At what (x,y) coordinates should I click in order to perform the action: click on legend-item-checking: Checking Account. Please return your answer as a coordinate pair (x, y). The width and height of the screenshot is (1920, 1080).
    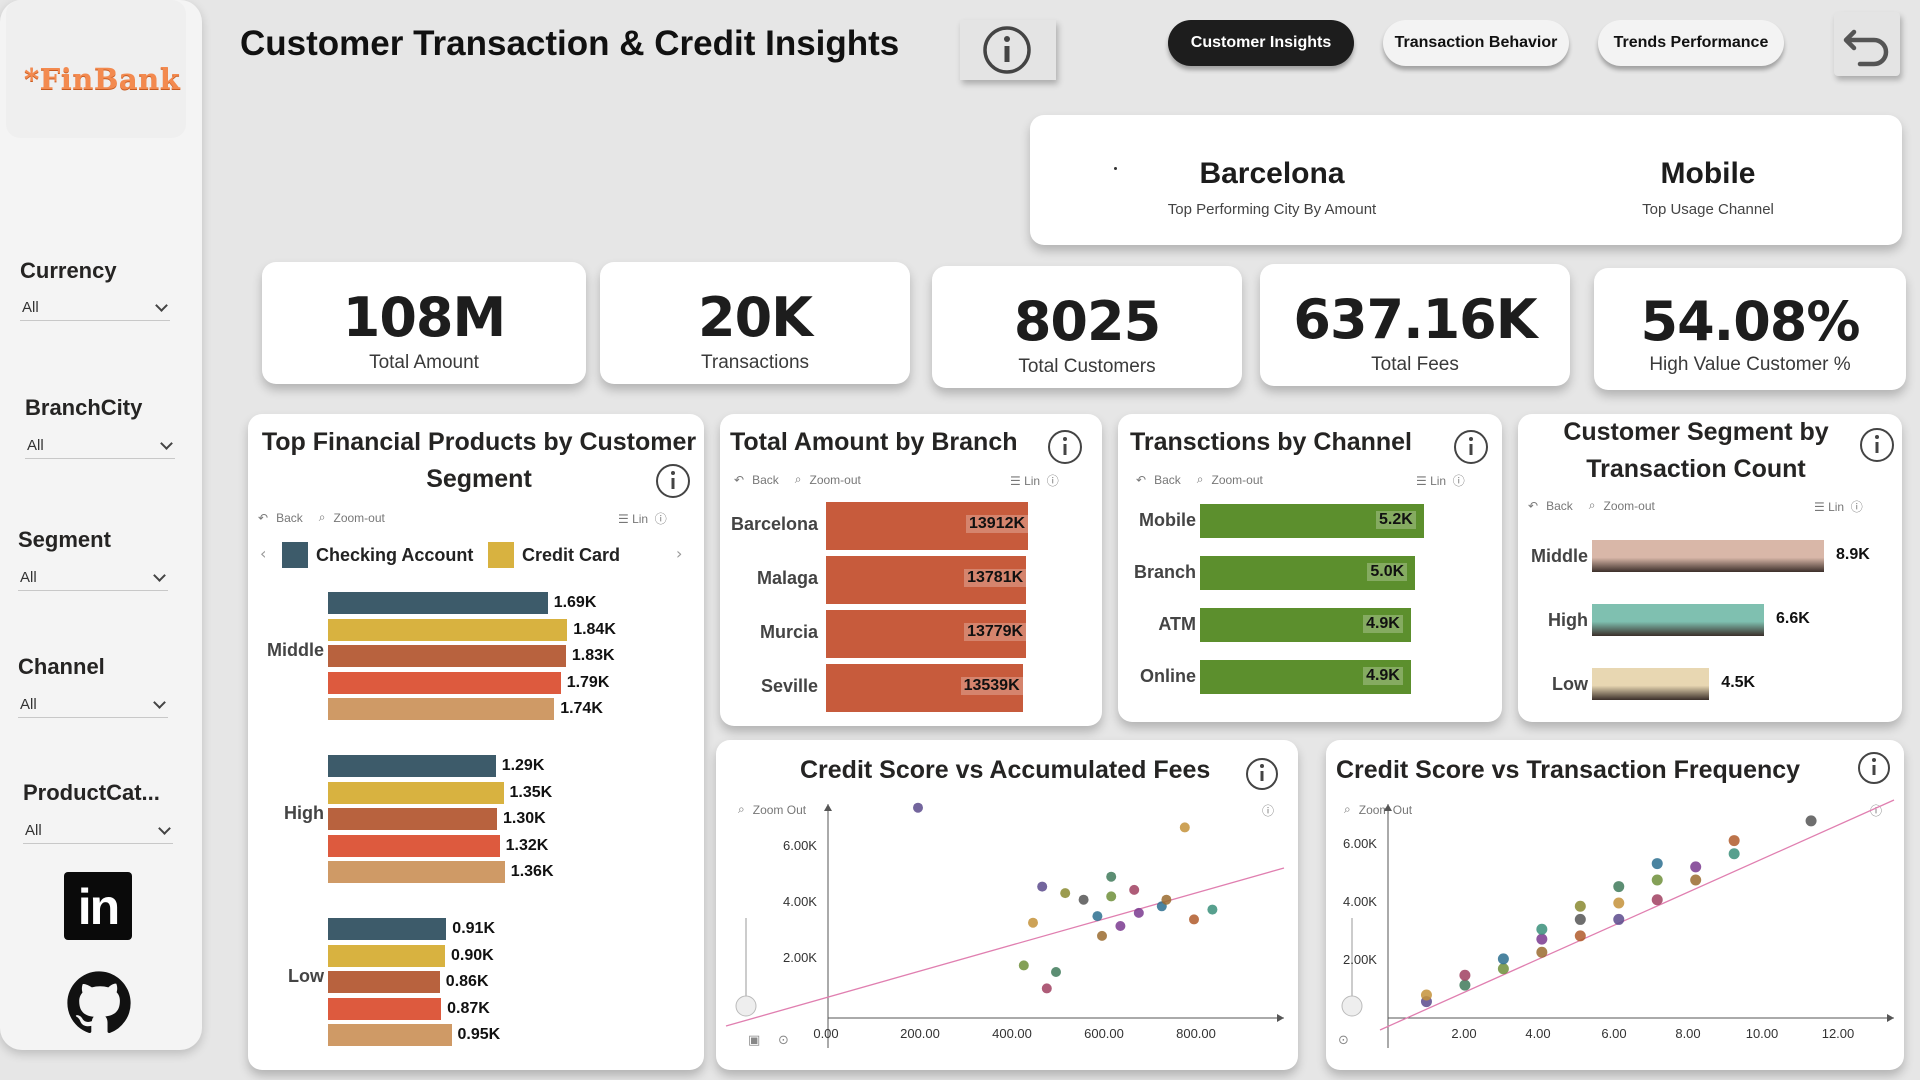
    Looking at the image, I should click on (377, 555).